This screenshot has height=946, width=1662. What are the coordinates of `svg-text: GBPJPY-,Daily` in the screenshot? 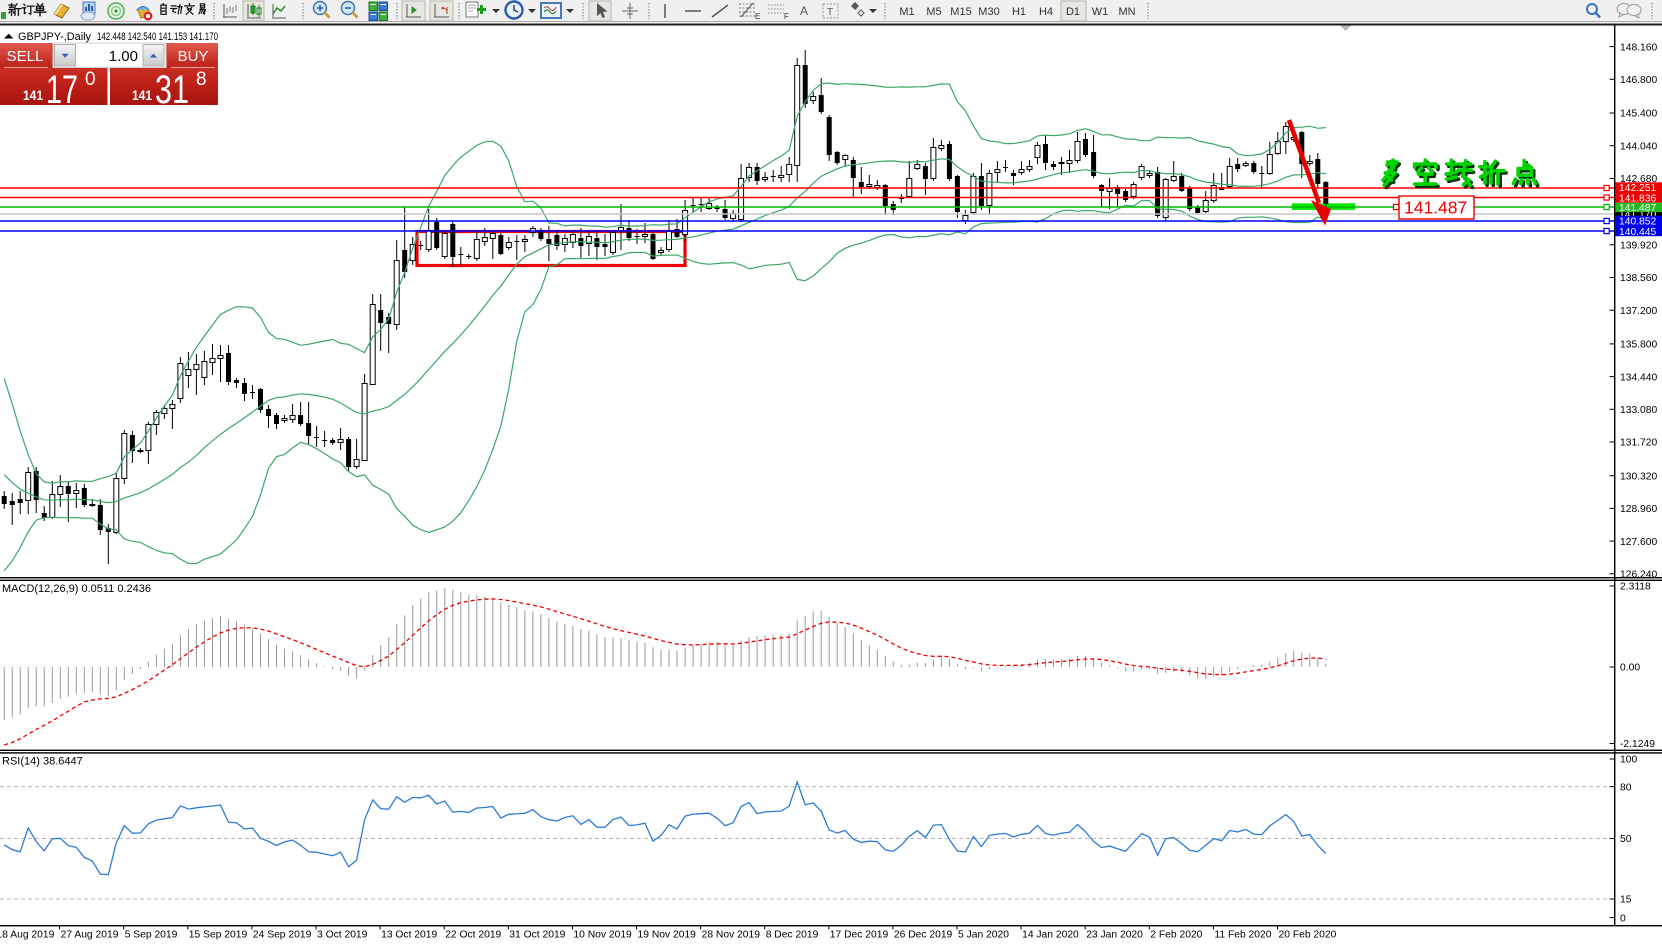 It's located at (54, 37).